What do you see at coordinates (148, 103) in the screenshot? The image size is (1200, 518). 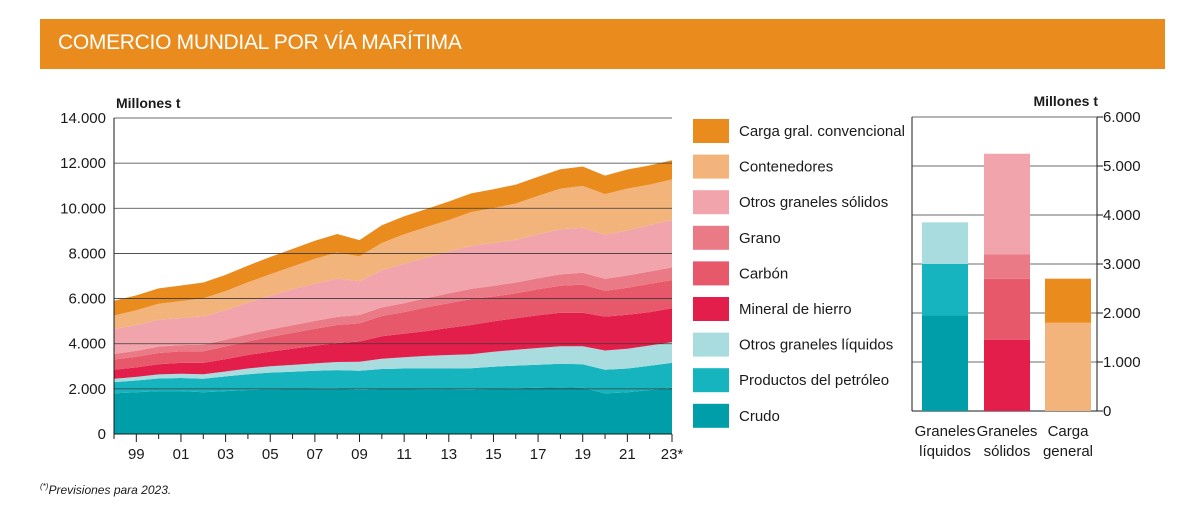 I see `y-axis-title: Millones t` at bounding box center [148, 103].